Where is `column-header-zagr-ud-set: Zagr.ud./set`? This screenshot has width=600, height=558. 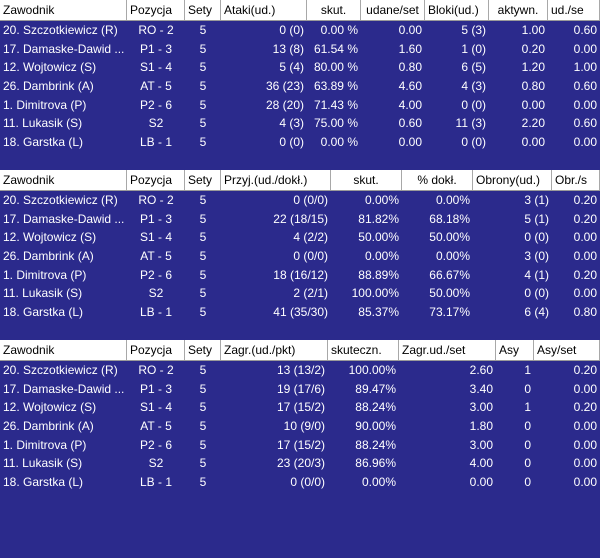
column-header-zagr-ud-set: Zagr.ud./set is located at coordinates (447, 350).